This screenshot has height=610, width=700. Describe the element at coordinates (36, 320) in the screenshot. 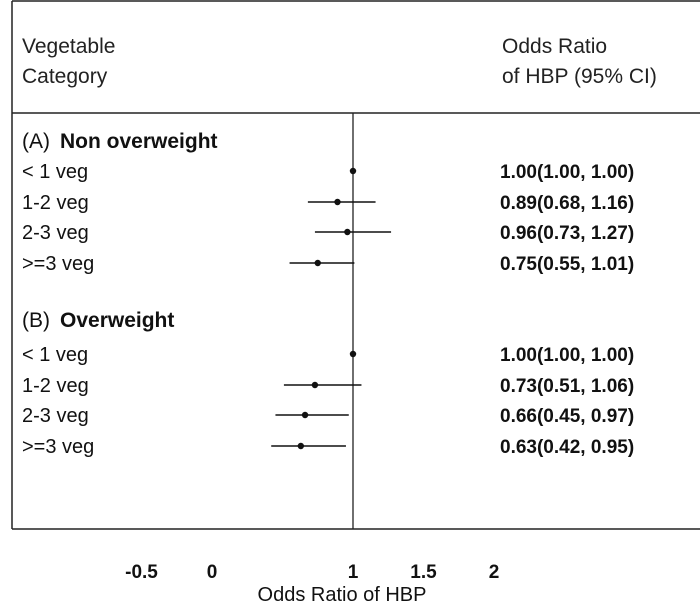

I see `group-prefix: (B)` at that location.